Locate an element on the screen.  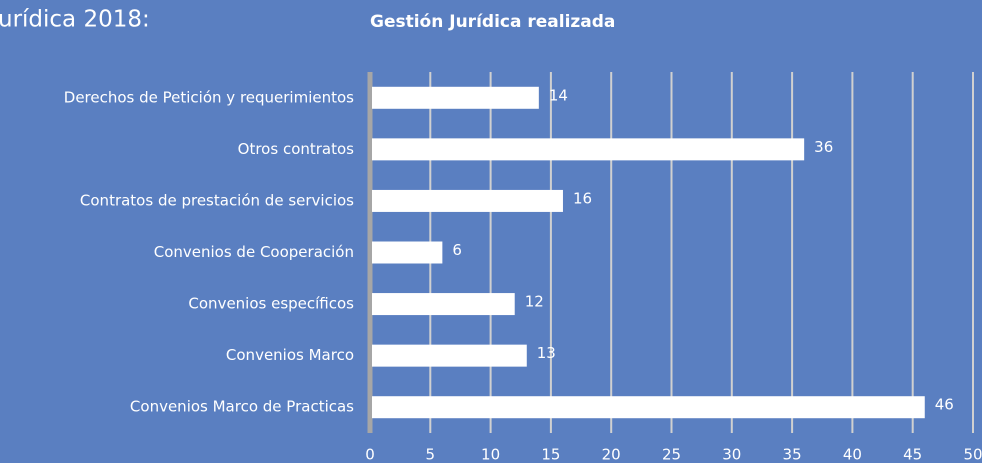
page-heading: urídica 2018: is located at coordinates (75, 20).